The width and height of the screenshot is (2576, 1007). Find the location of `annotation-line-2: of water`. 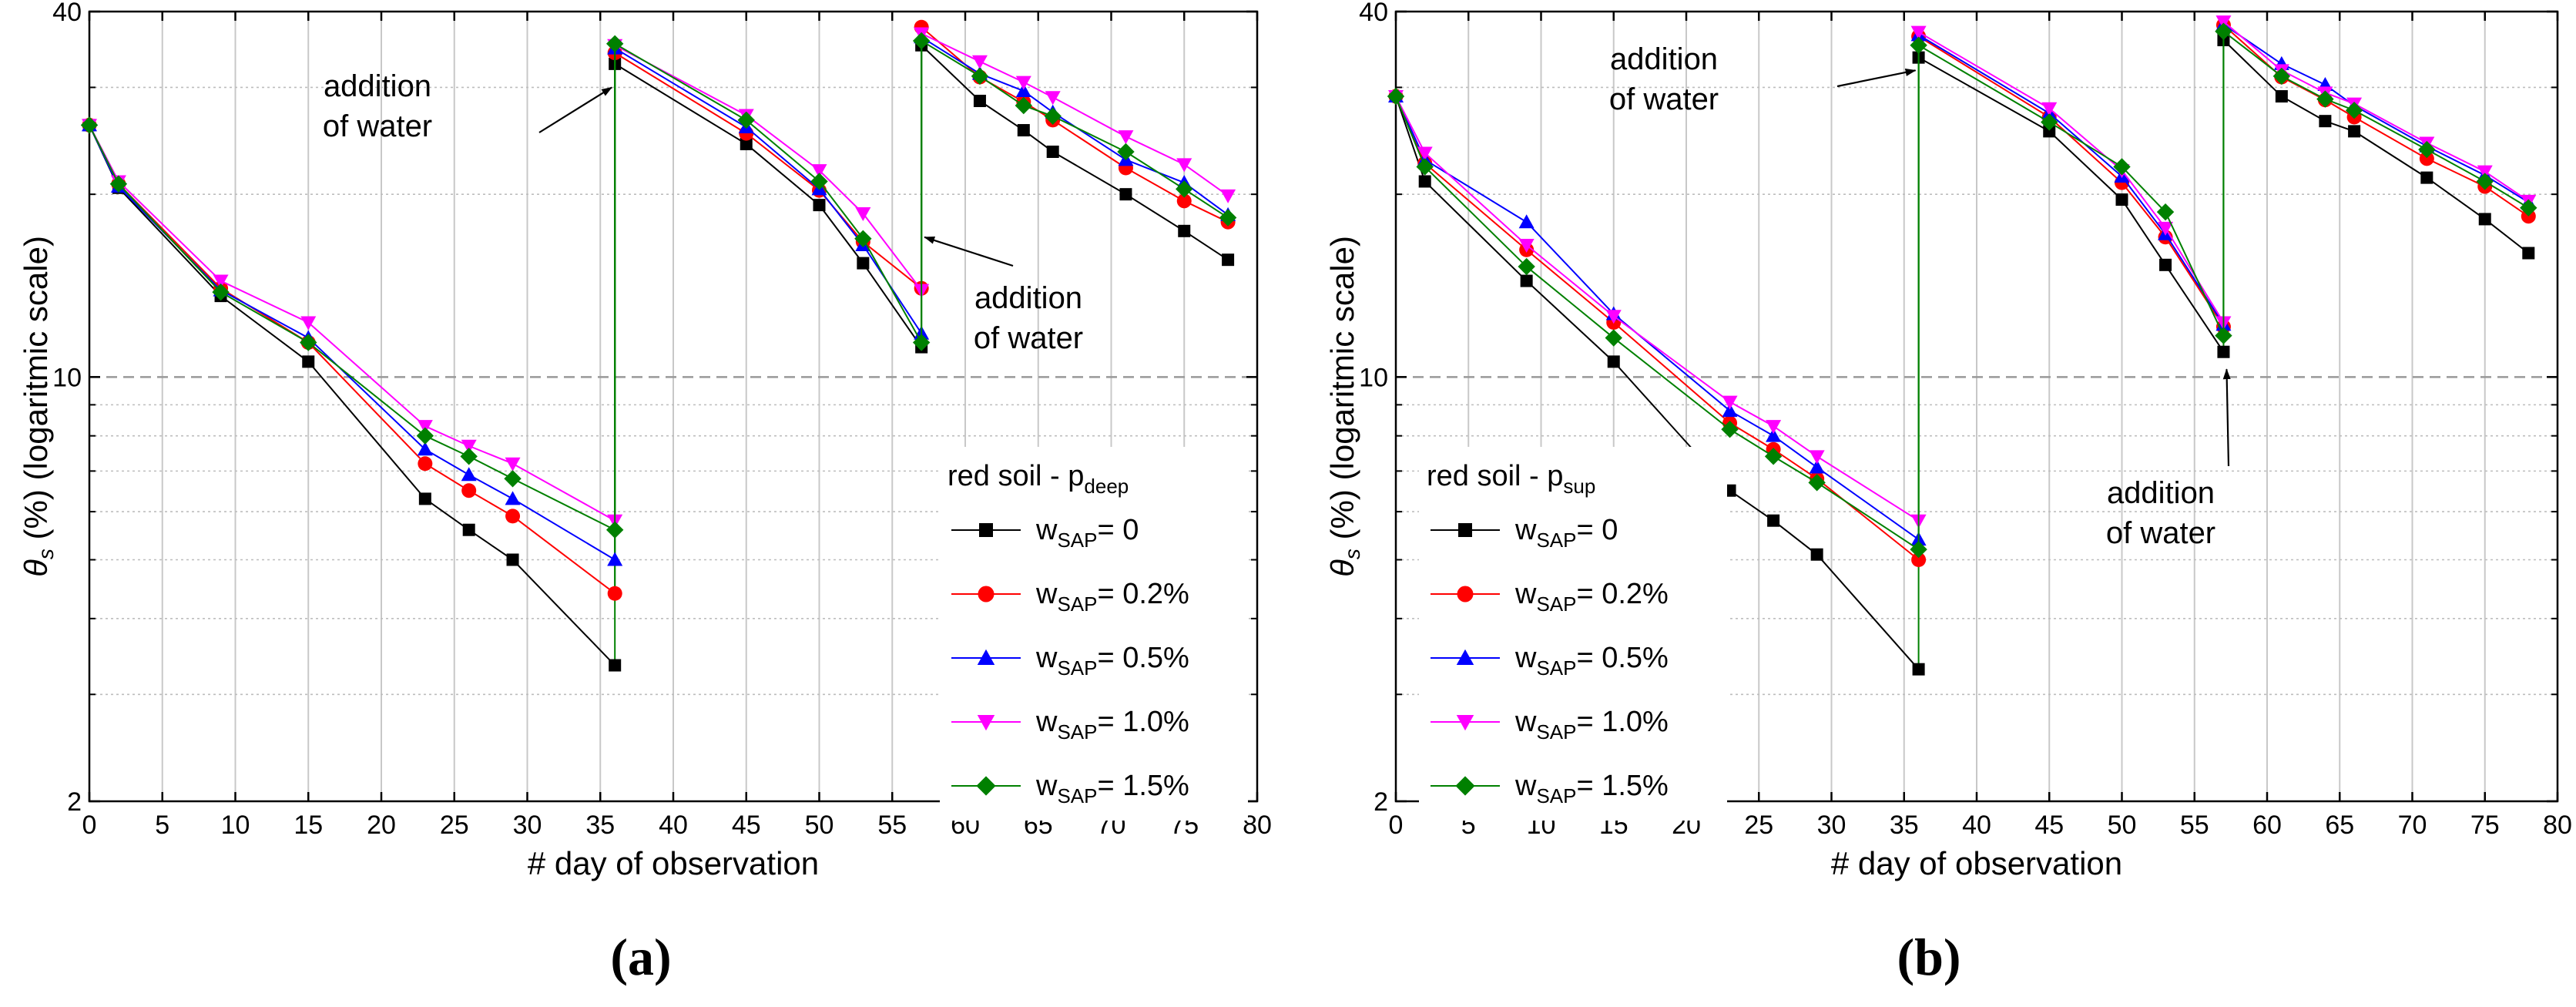

annotation-line-2: of water is located at coordinates (377, 126).